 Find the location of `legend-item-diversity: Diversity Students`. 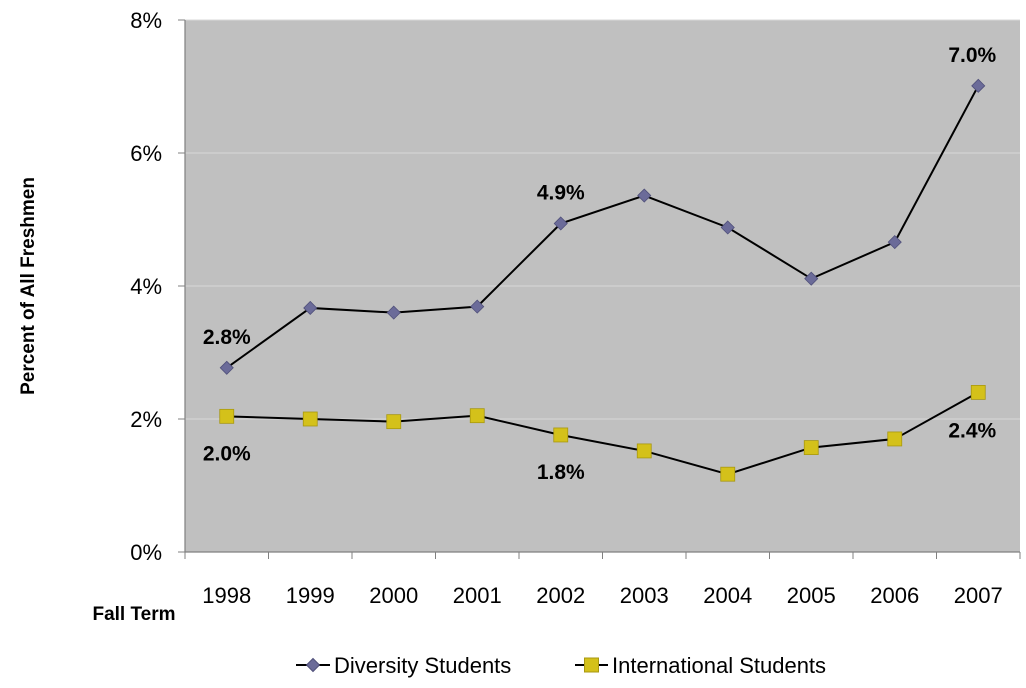

legend-item-diversity: Diversity Students is located at coordinates (403, 665).